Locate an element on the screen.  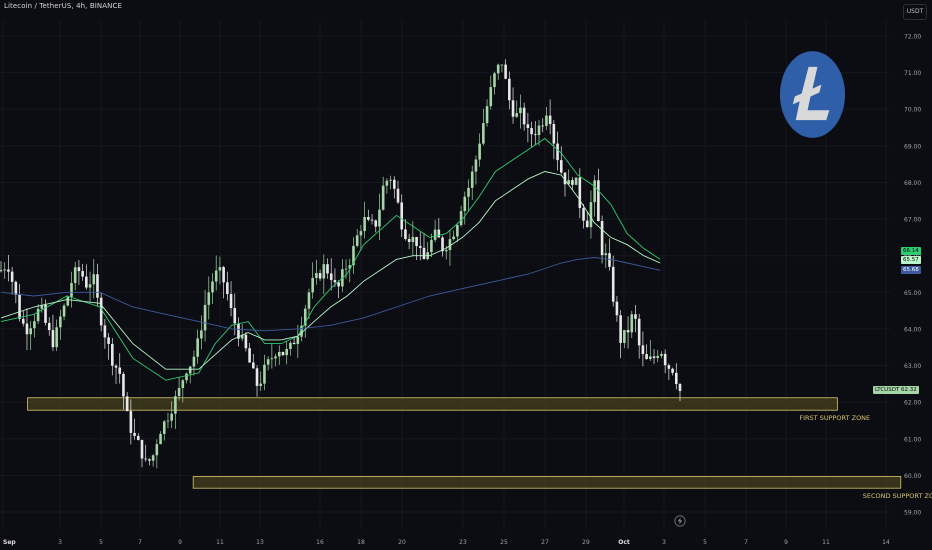
y-tick-label: 69.00 is located at coordinates (912, 146).